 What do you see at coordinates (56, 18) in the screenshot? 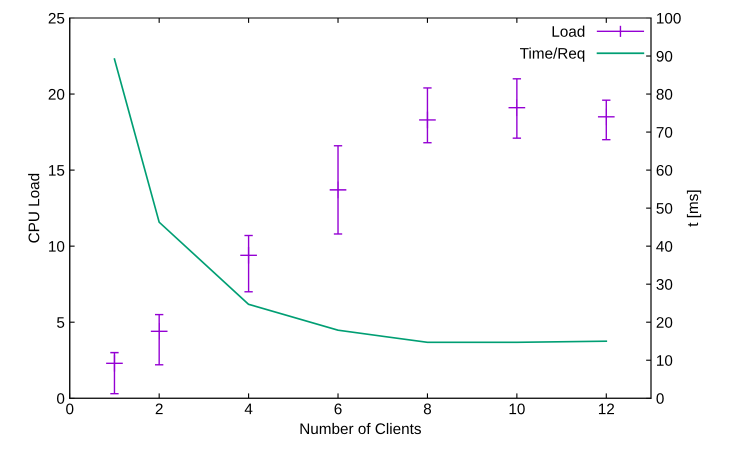
I see `y-tick-label: 25` at bounding box center [56, 18].